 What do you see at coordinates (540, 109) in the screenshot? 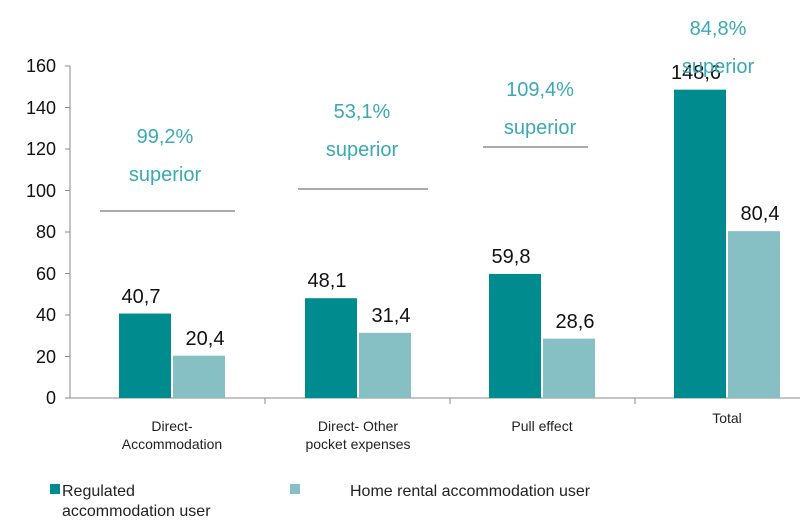
I see `annotation: 109,4% superior` at bounding box center [540, 109].